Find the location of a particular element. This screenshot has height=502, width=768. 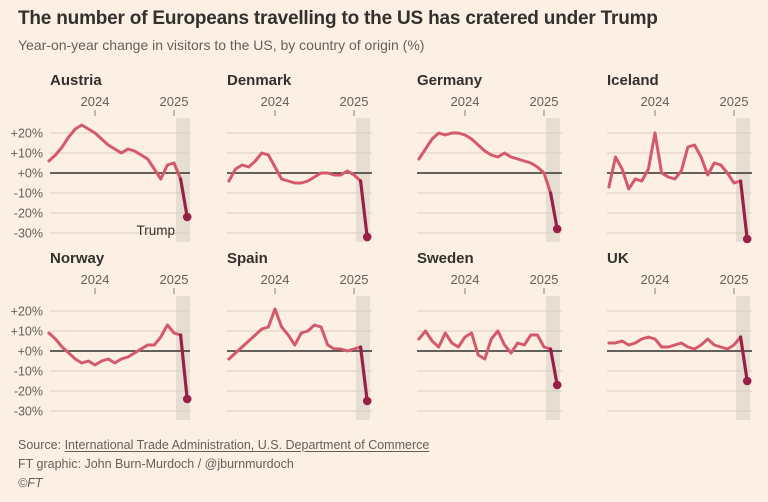

source-prefix: Source: is located at coordinates (41, 445).